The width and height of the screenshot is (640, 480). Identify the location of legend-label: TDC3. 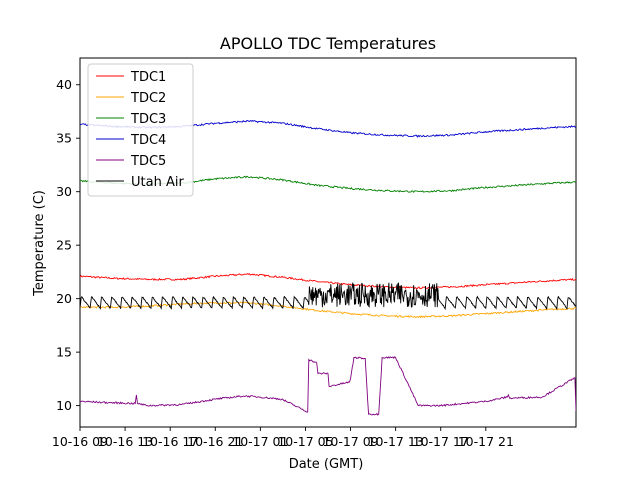
(148, 119).